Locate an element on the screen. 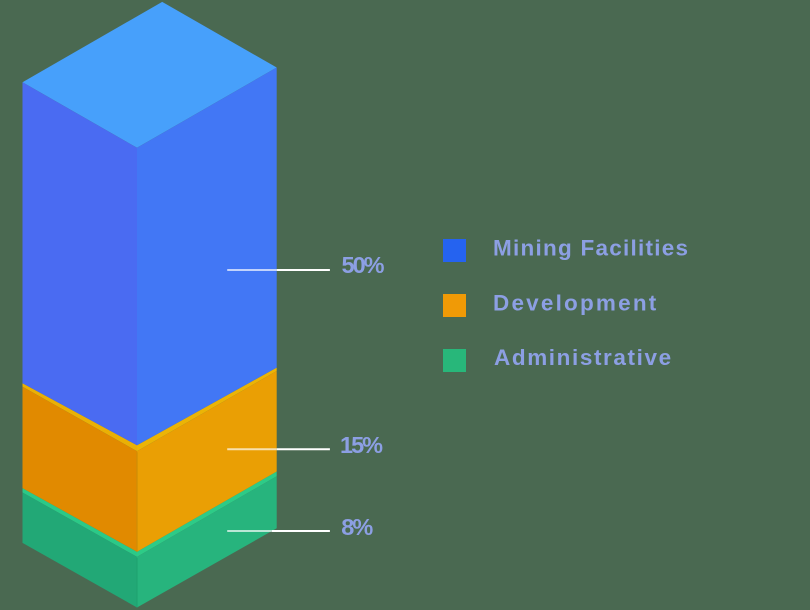  svg-text: 8% is located at coordinates (357, 527).